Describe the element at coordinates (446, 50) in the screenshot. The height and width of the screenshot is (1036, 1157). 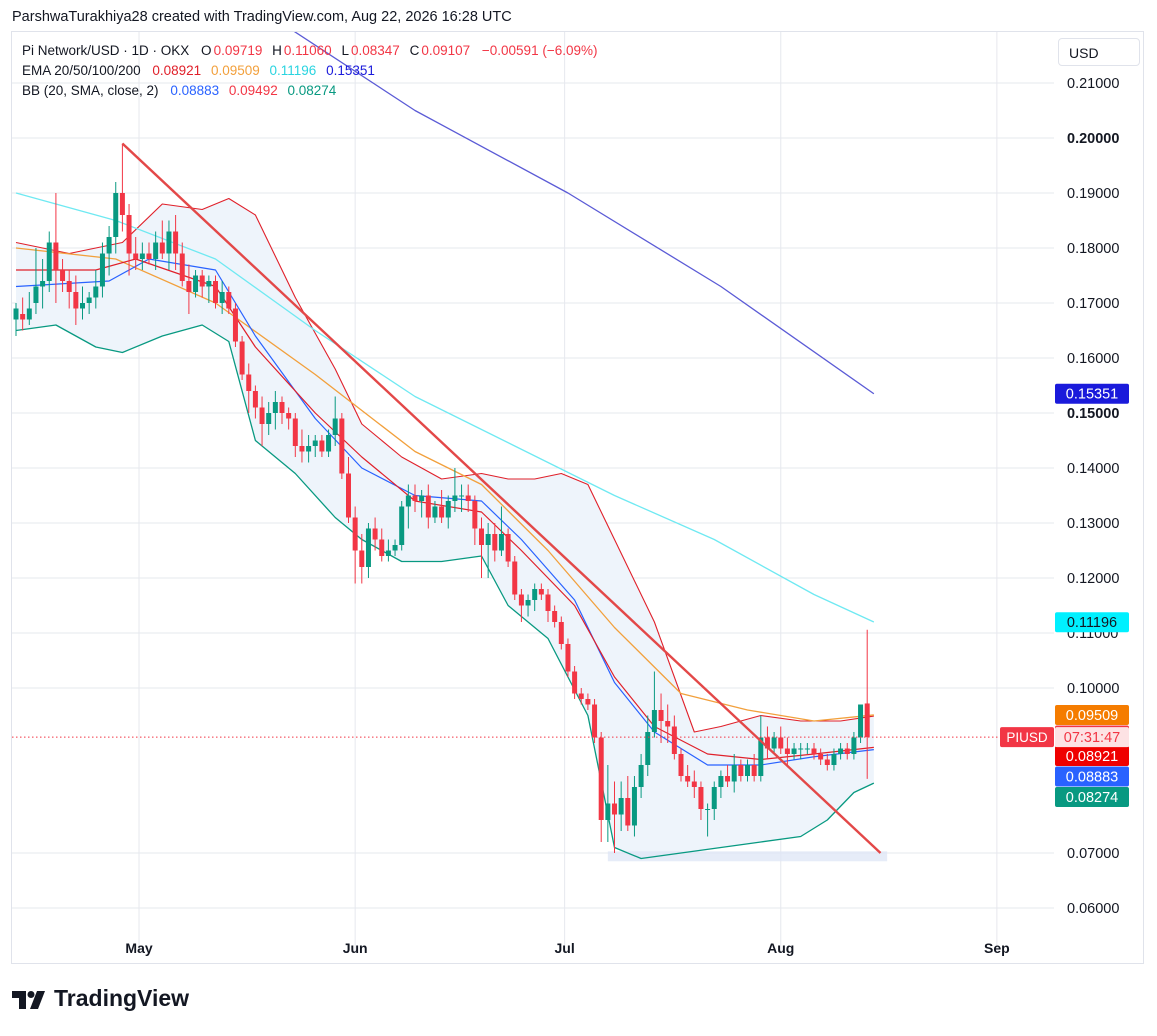
I see `legend-c-value: 0.09107` at that location.